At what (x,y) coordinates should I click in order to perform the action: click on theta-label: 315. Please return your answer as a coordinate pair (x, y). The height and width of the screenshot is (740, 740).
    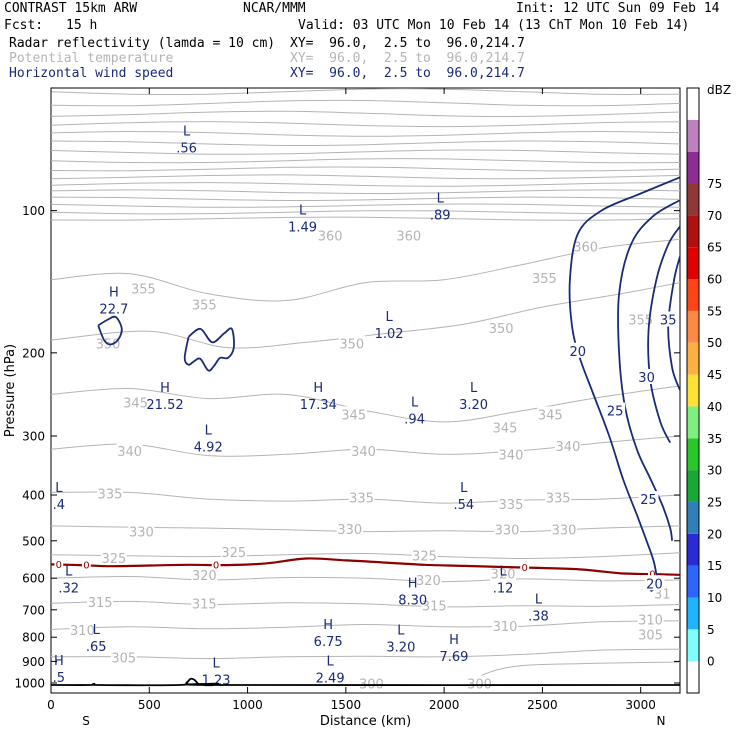
    Looking at the image, I should click on (204, 604).